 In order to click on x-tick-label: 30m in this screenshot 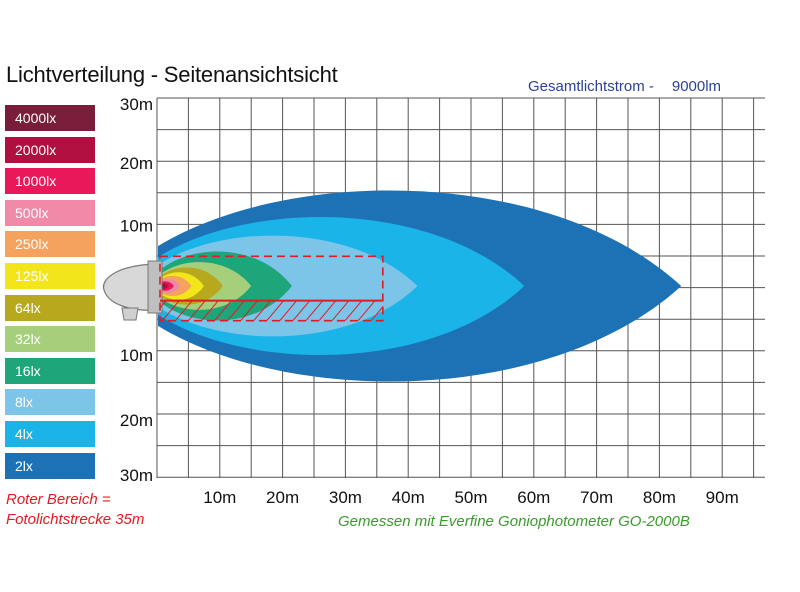, I will do `click(345, 497)`.